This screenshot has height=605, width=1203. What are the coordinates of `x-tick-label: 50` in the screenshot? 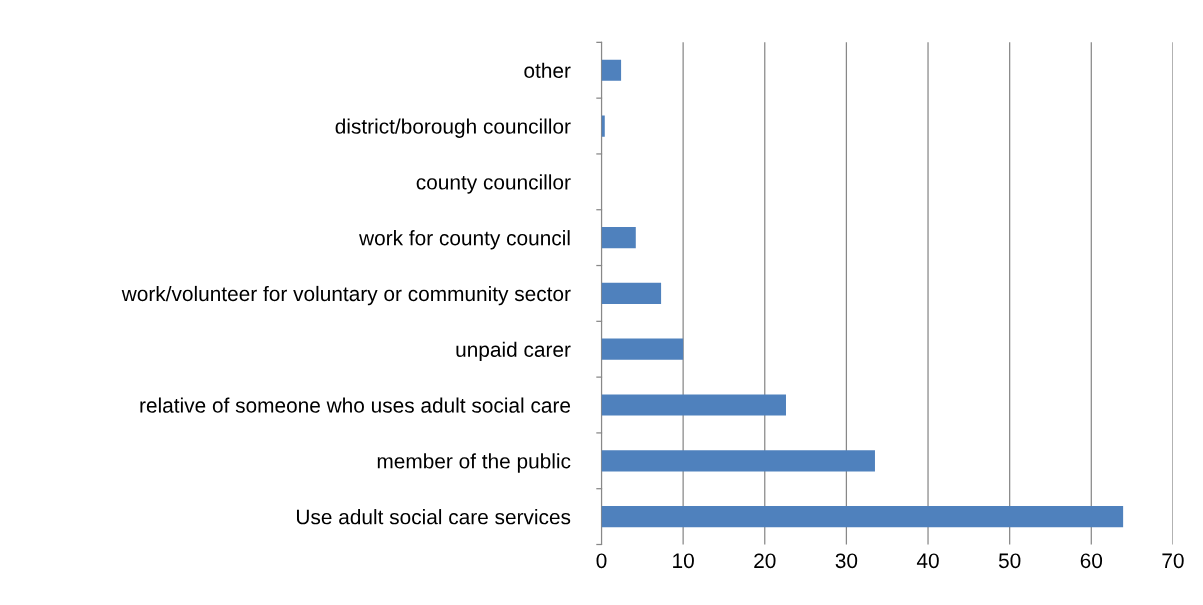 It's located at (1009, 561).